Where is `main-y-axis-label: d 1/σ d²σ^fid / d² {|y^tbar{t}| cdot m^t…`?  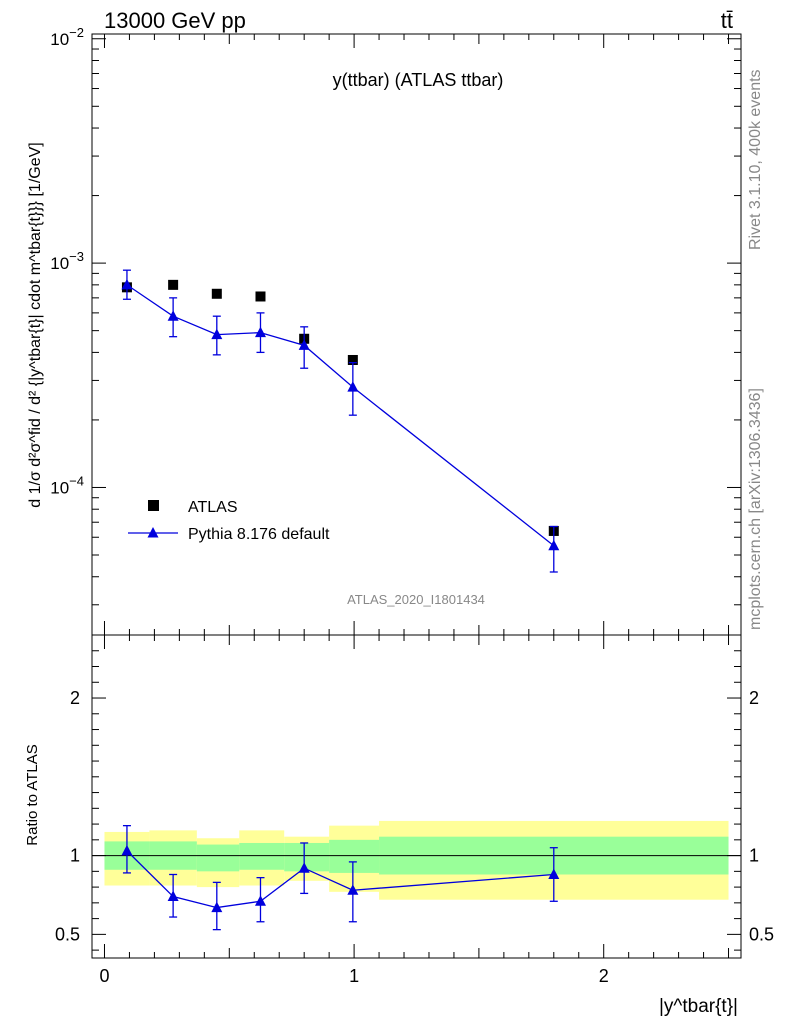 main-y-axis-label: d 1/σ d²σ^fid / d² {|y^tbar{t}| cdot m^t… is located at coordinates (35, 324).